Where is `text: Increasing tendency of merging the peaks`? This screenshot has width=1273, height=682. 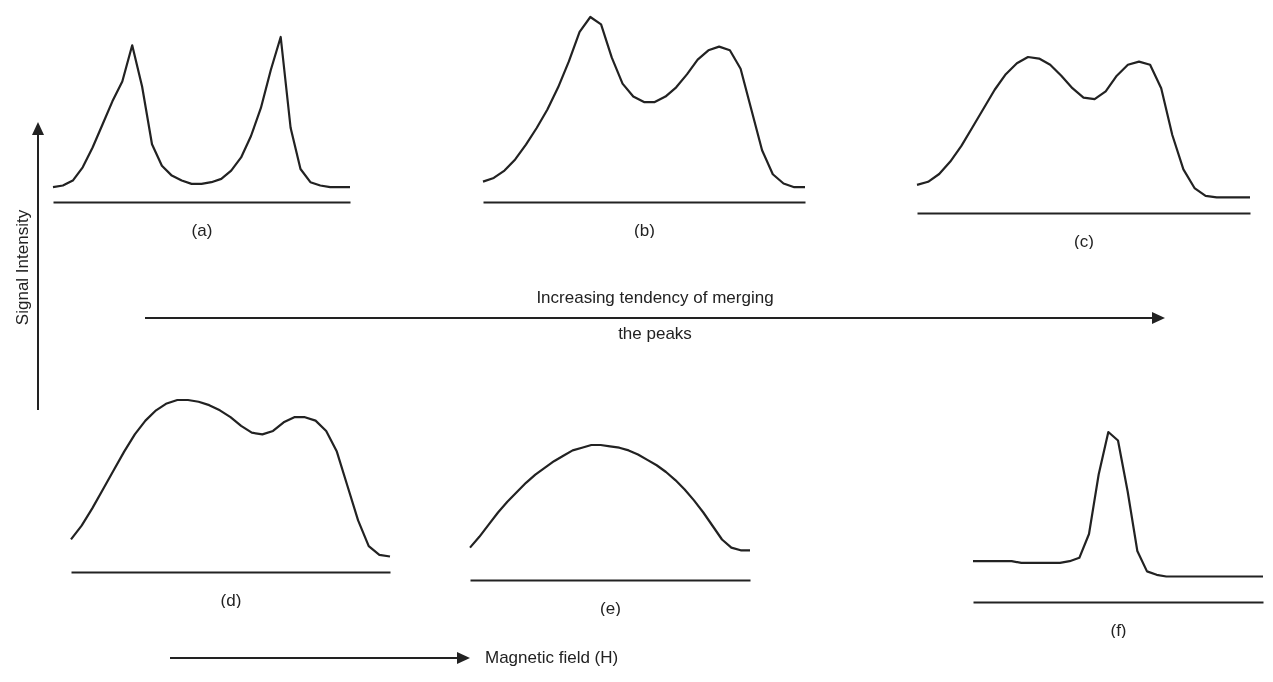 text: Increasing tendency of merging the peaks is located at coordinates (655, 316).